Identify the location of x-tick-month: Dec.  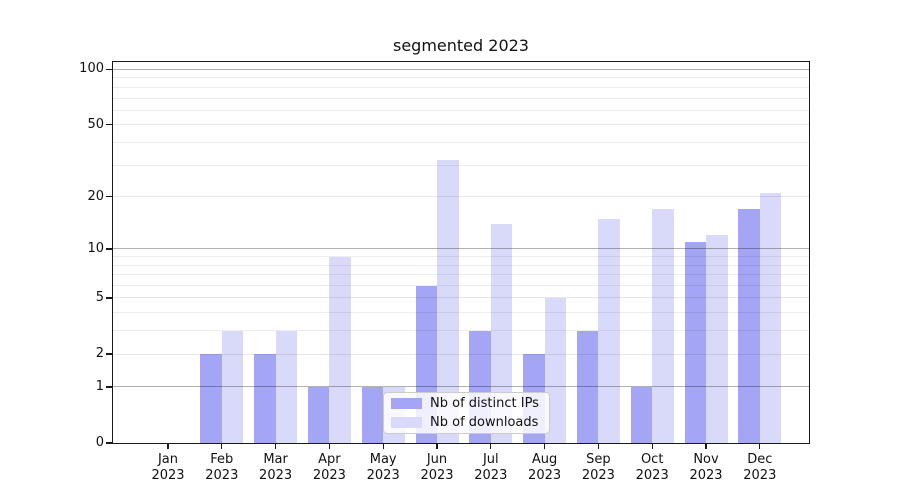
(760, 459).